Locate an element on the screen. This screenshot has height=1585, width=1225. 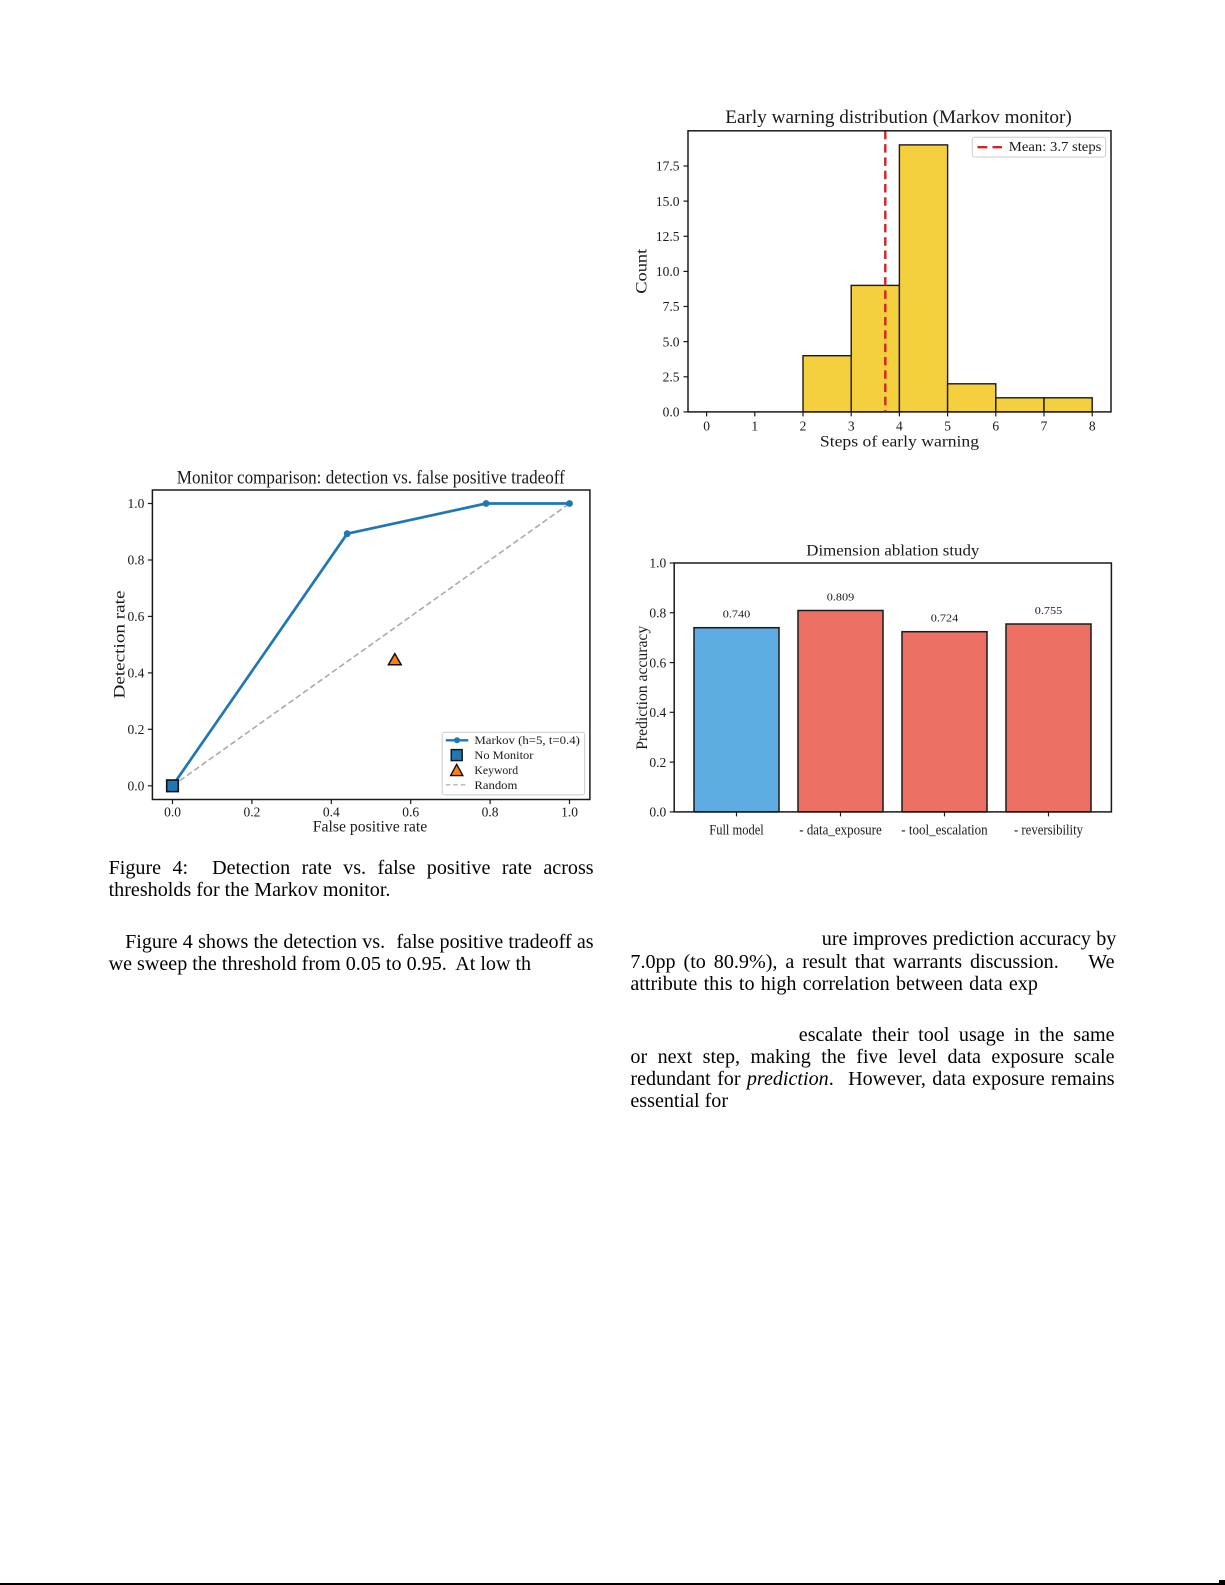
svg-text: 0.755 is located at coordinates (1049, 611).